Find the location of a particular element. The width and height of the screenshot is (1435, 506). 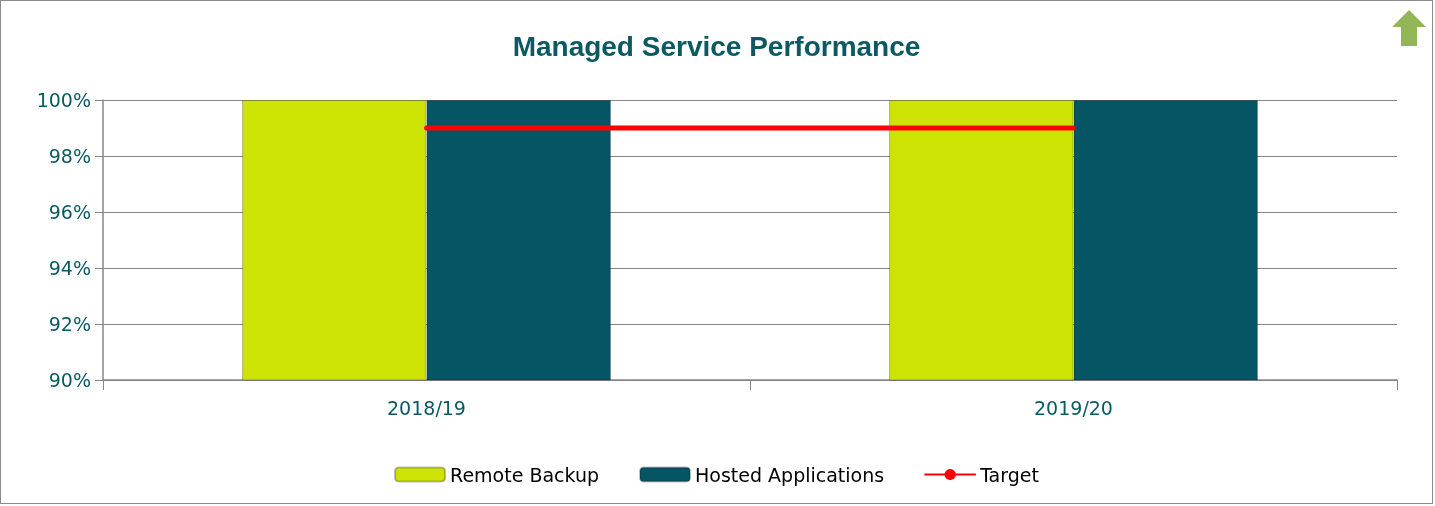

chart-title: Managed Service Performance is located at coordinates (716, 46).